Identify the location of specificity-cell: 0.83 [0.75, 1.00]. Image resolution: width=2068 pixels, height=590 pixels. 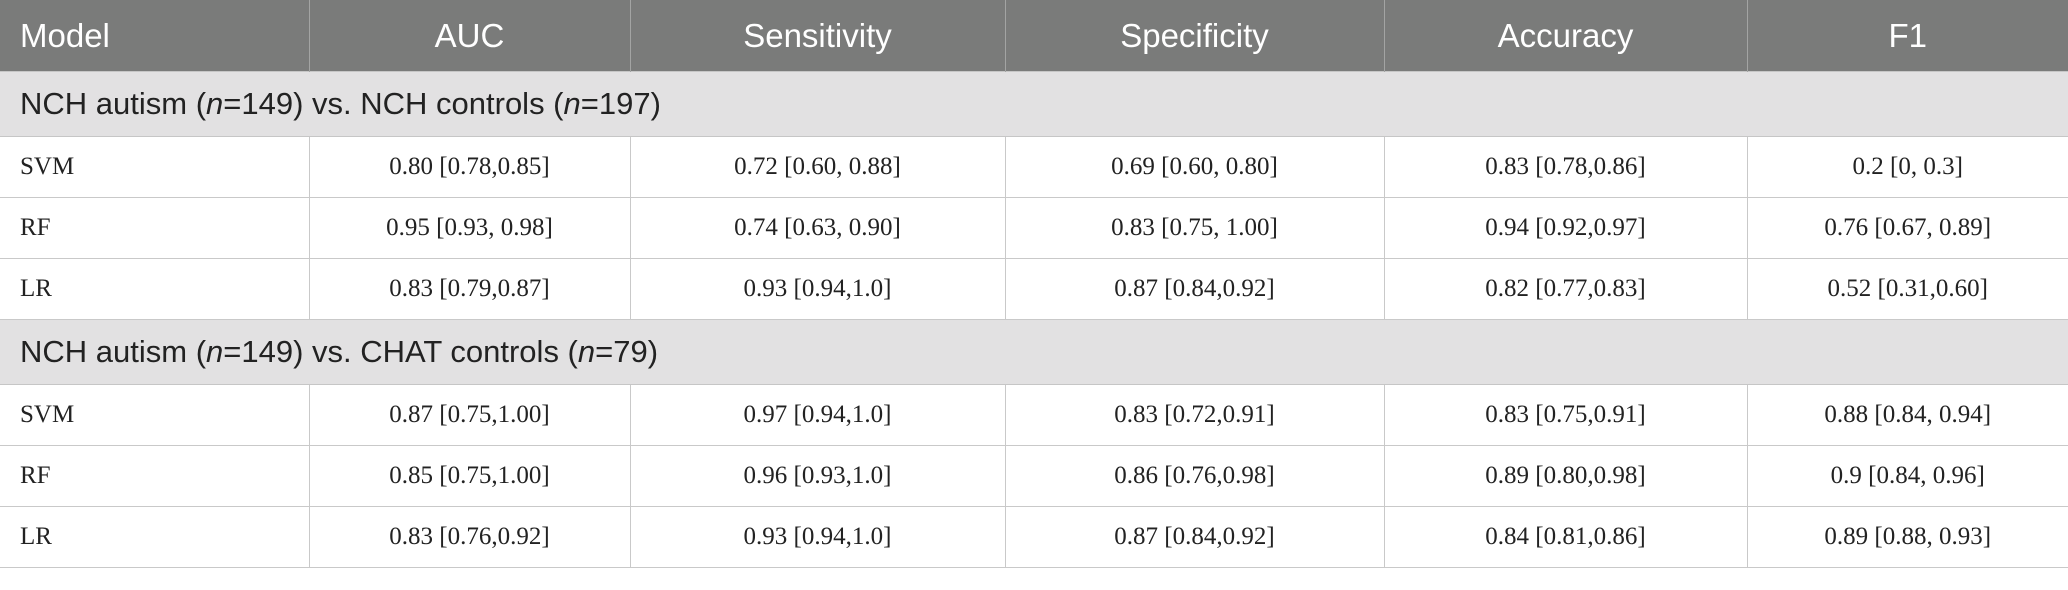
(1195, 228).